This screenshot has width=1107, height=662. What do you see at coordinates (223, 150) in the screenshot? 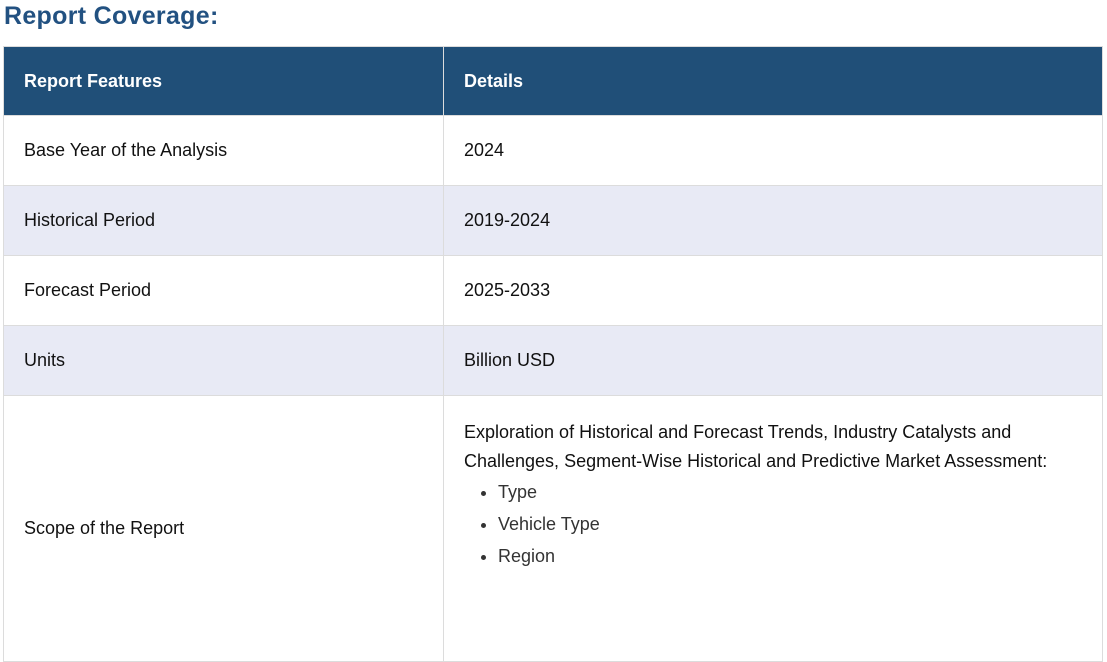
I see `feature-cell: Base Year of the Analysis` at bounding box center [223, 150].